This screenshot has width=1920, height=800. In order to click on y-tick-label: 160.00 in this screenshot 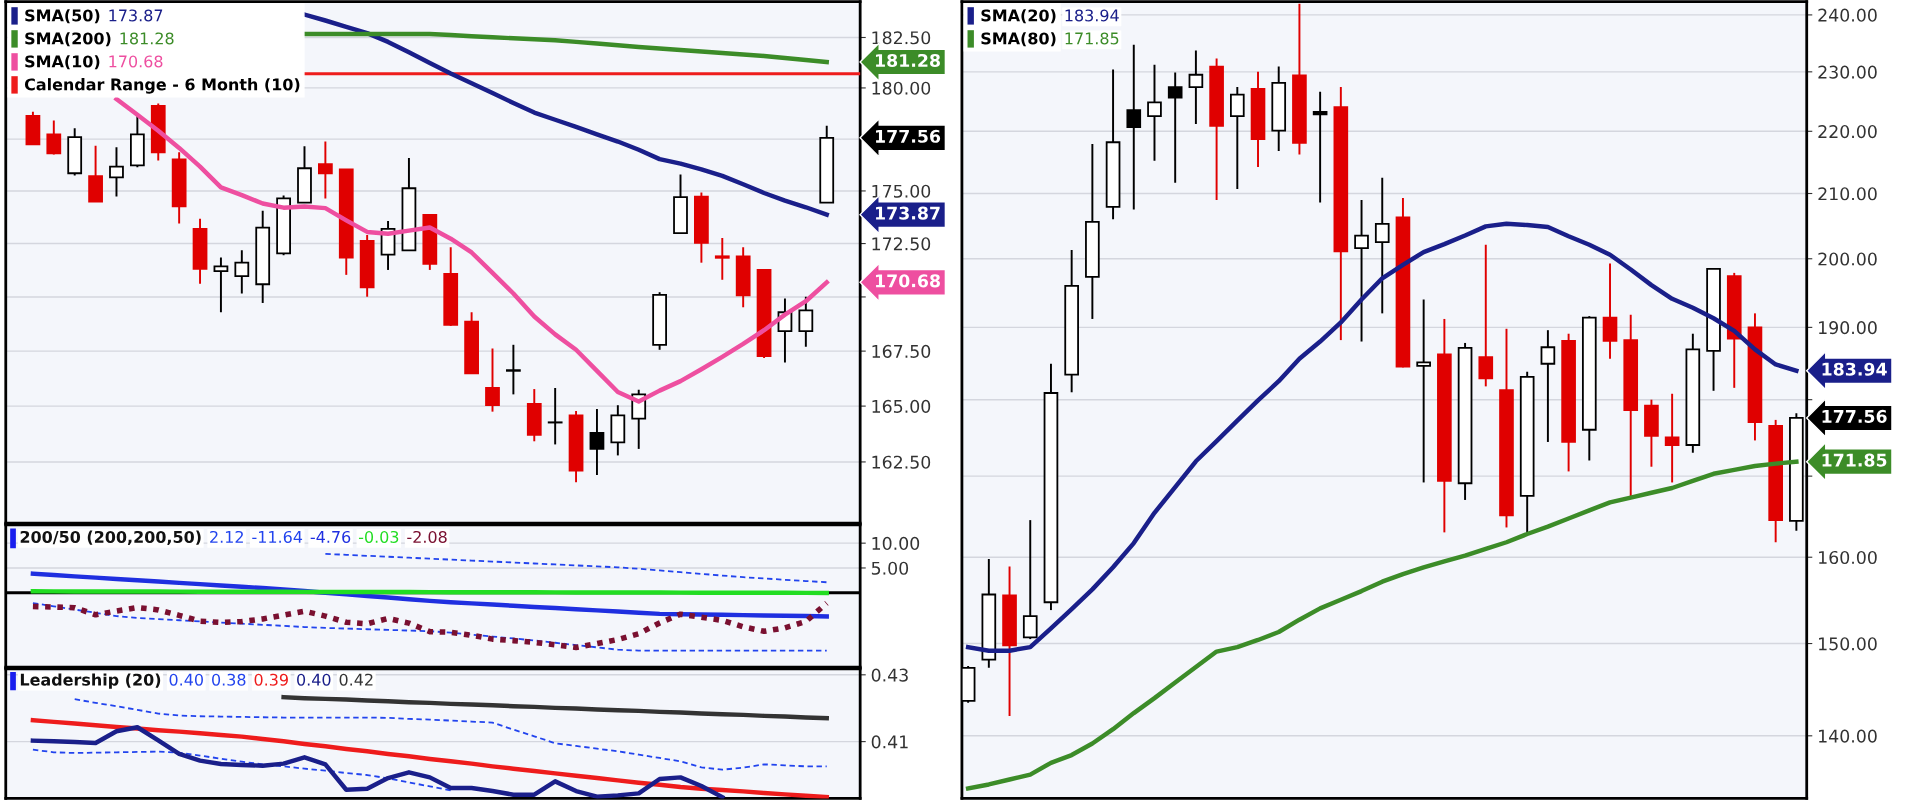, I will do `click(1848, 557)`.